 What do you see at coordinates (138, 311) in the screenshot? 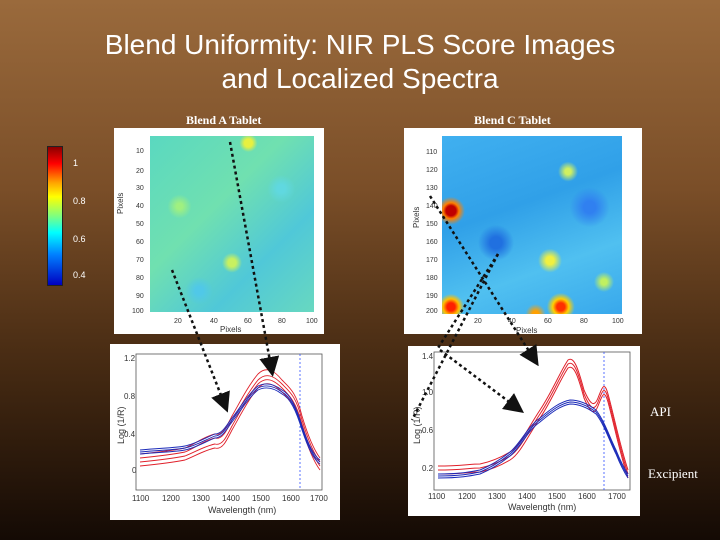
I see `map-y-tick: 100` at bounding box center [138, 311].